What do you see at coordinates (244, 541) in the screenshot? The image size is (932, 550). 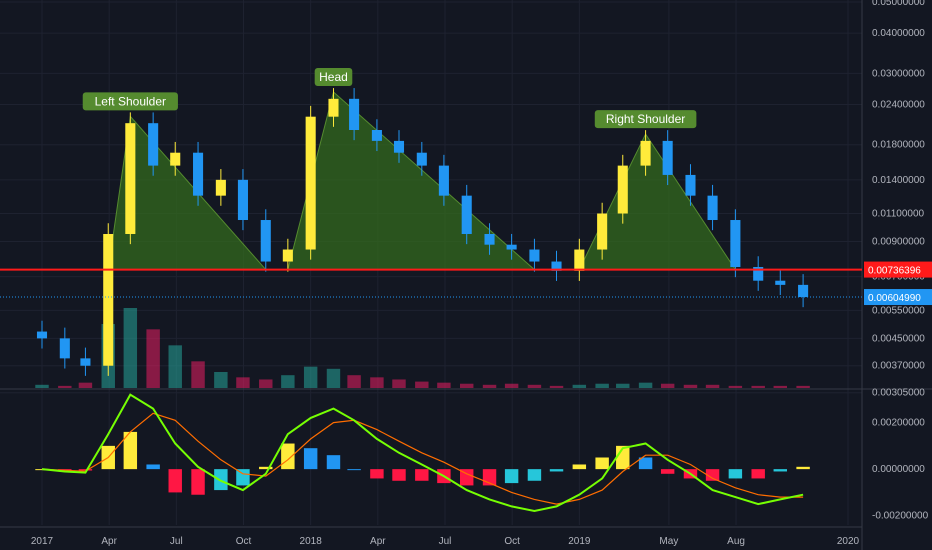 I see `time-tick-label: Oct` at bounding box center [244, 541].